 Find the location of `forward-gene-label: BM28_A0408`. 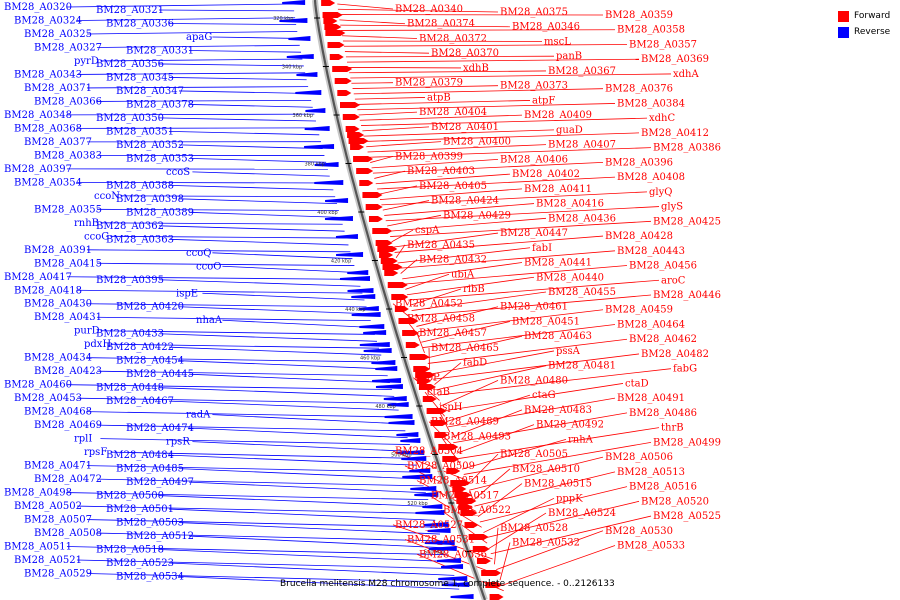

forward-gene-label: BM28_A0408 is located at coordinates (651, 177).